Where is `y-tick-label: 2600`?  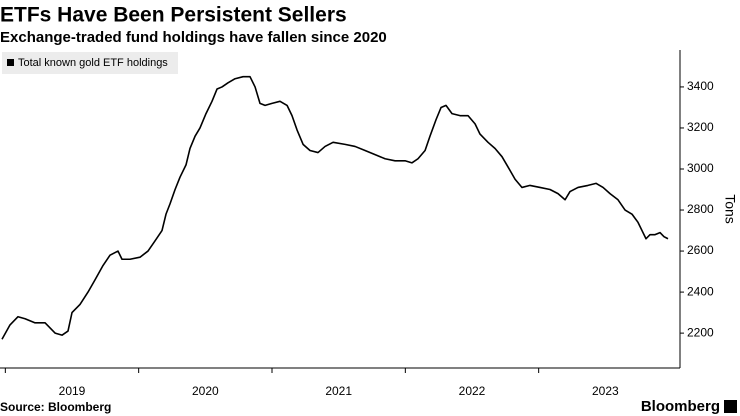 y-tick-label: 2600 is located at coordinates (700, 250).